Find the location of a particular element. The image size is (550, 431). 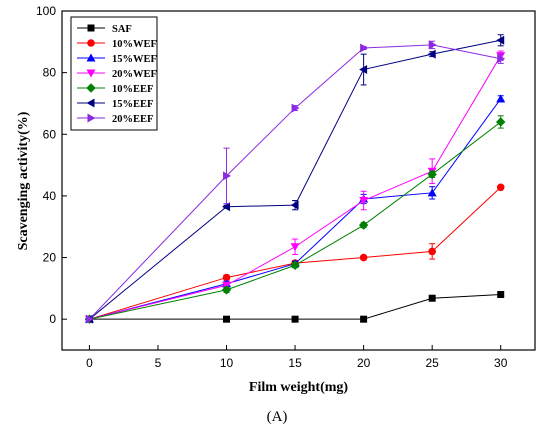

y-axis-title: Scavenging activity(%) is located at coordinates (23, 180).